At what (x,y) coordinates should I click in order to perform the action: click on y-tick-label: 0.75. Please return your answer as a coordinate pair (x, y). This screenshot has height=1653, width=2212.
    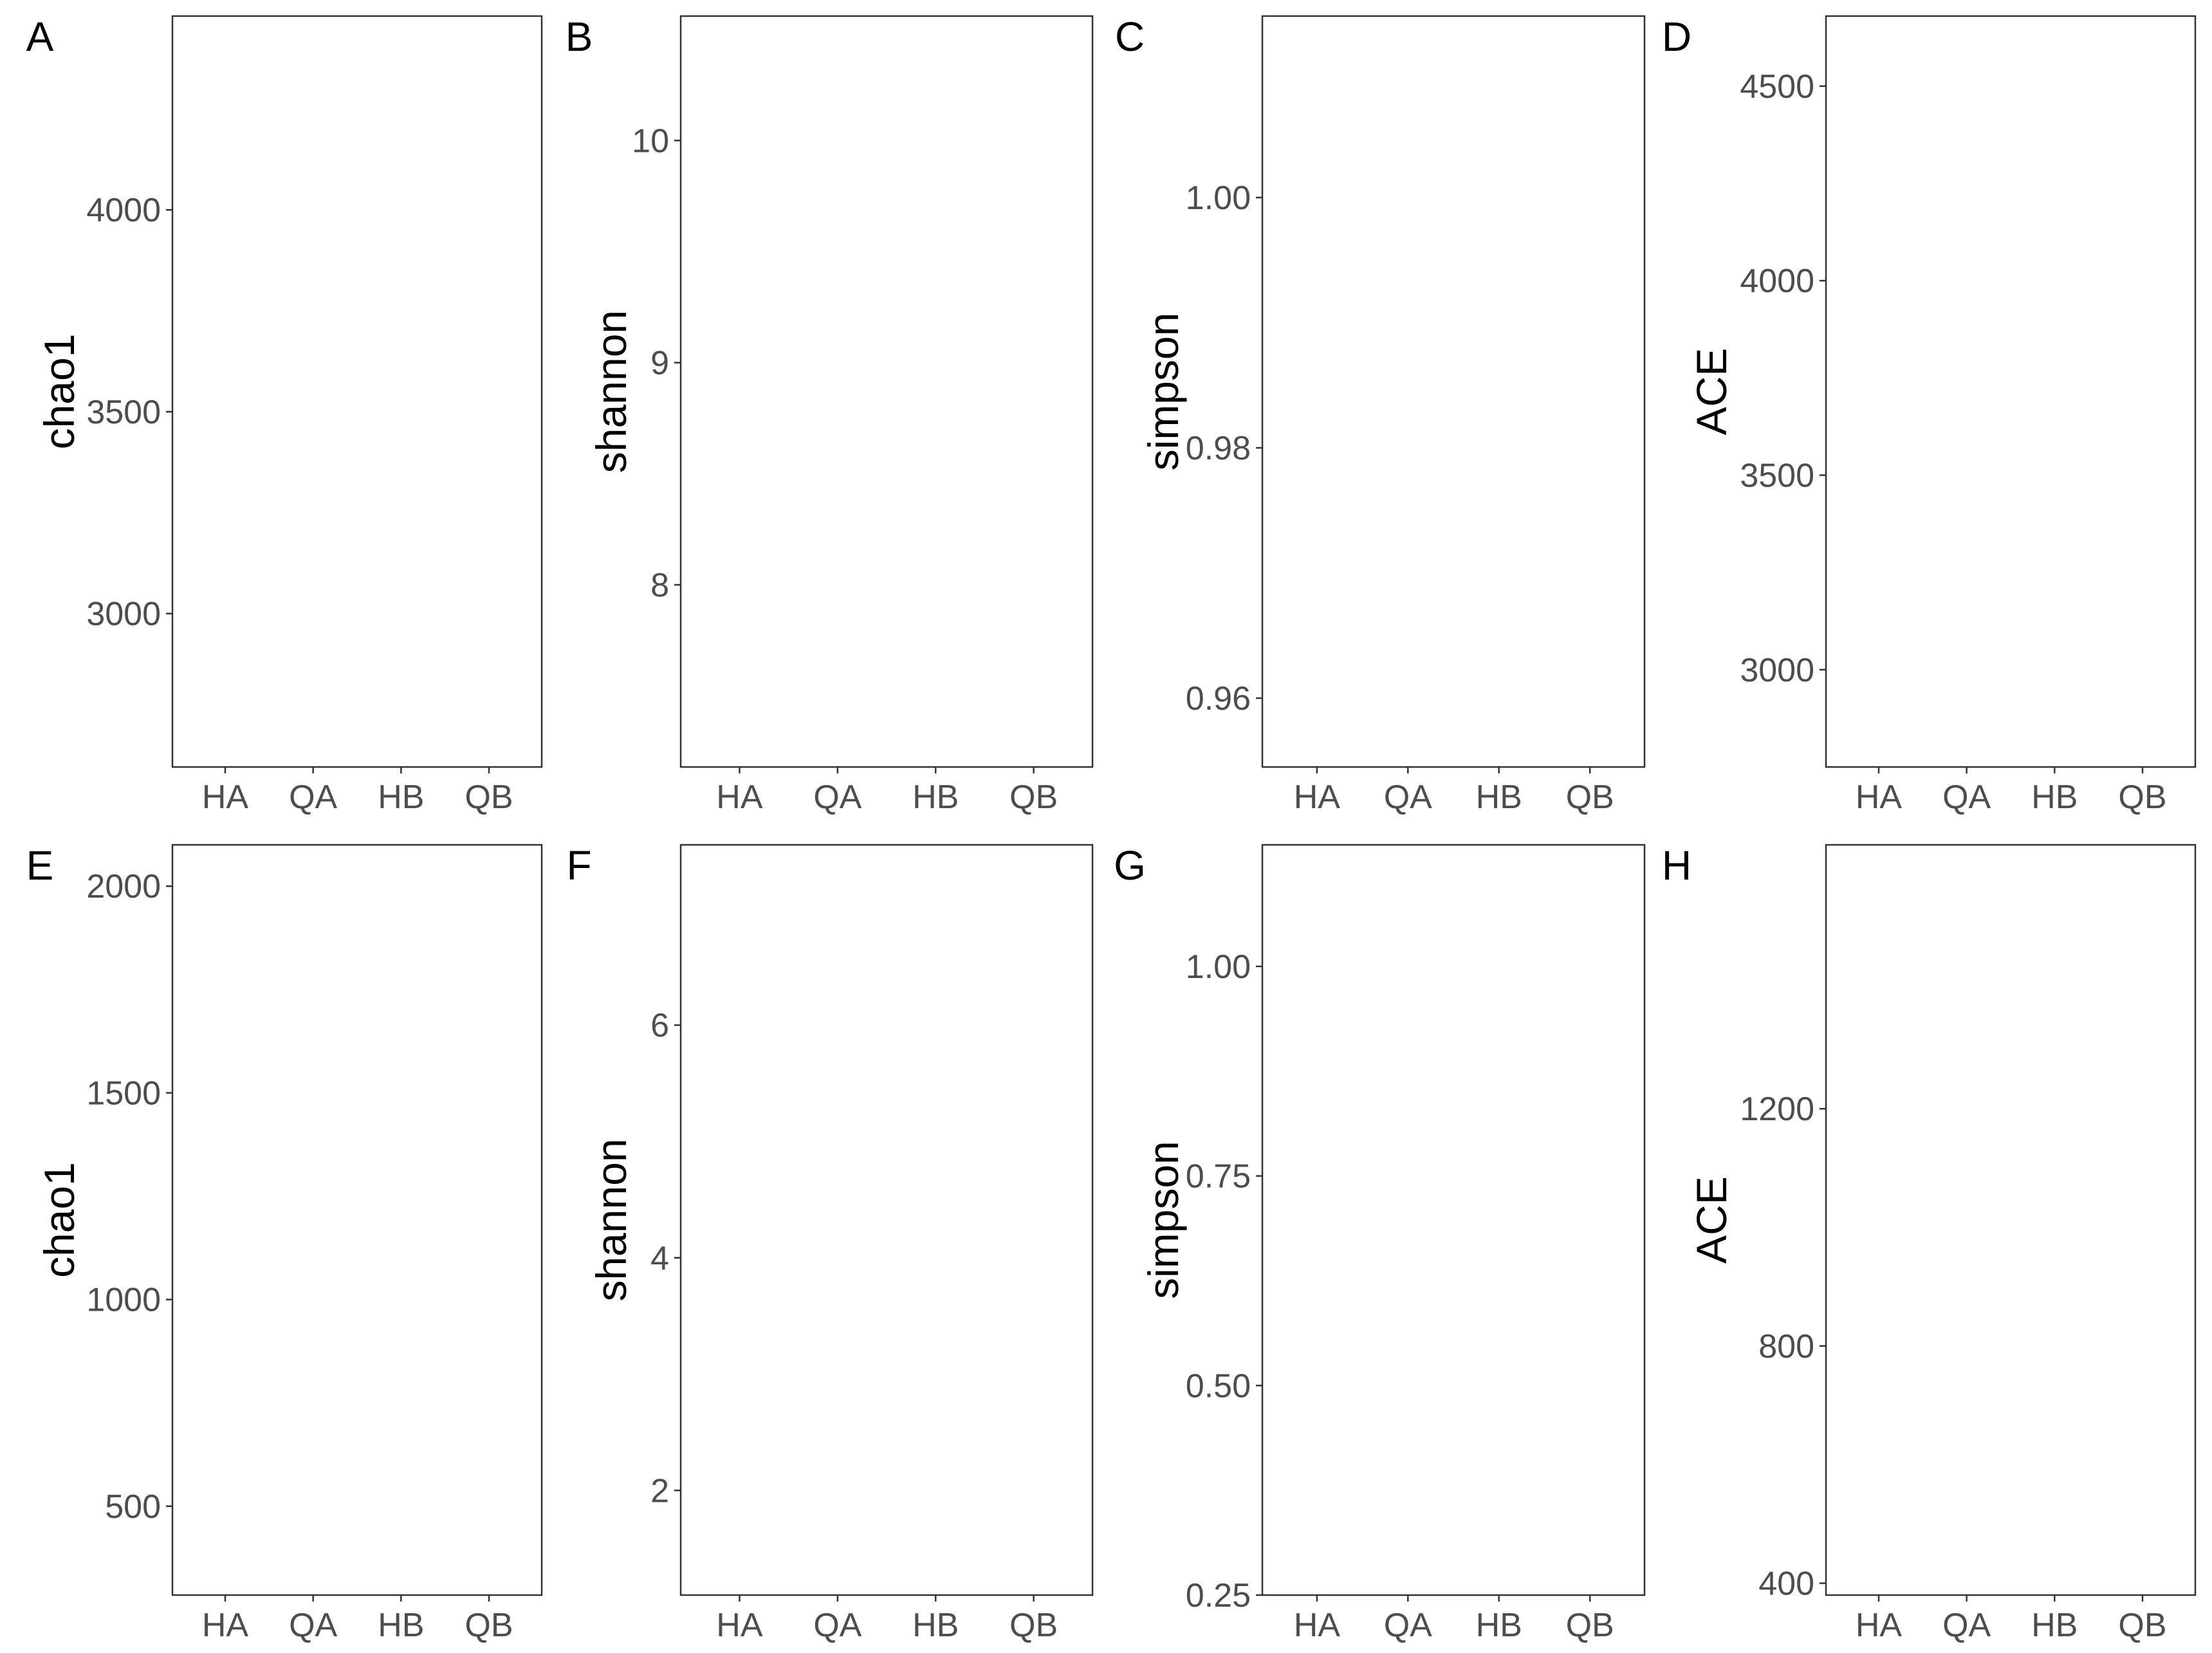
    Looking at the image, I should click on (1218, 1177).